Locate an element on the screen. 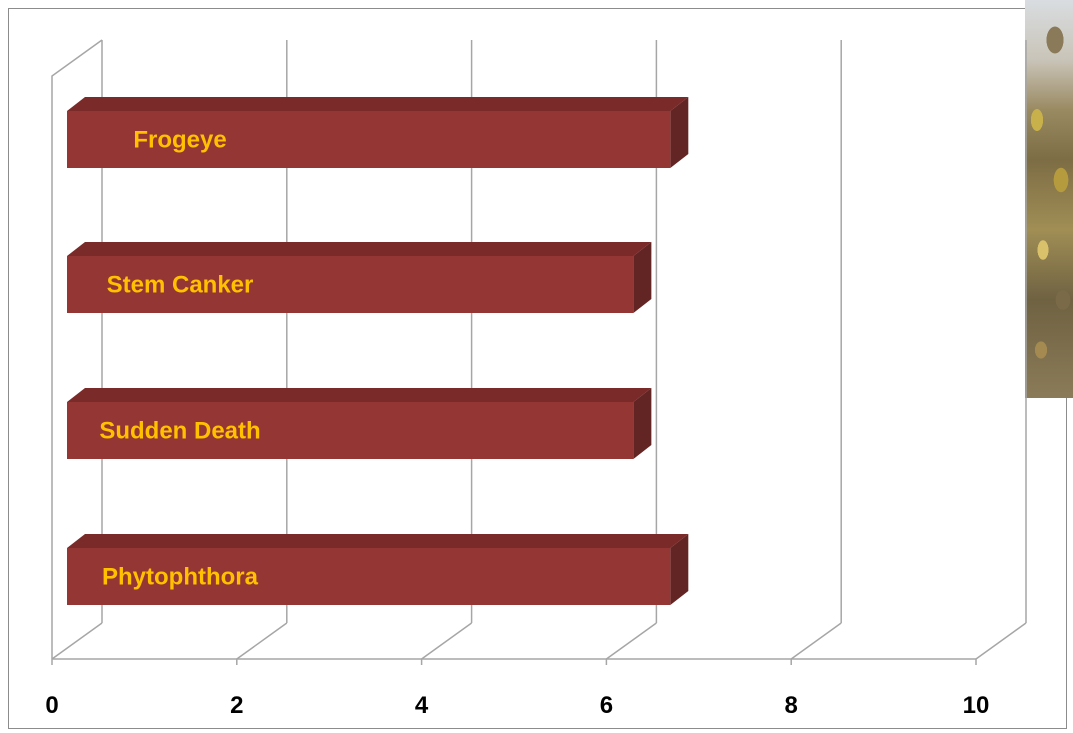 The height and width of the screenshot is (733, 1073). bar-group: Phytophthora is located at coordinates (378, 569).